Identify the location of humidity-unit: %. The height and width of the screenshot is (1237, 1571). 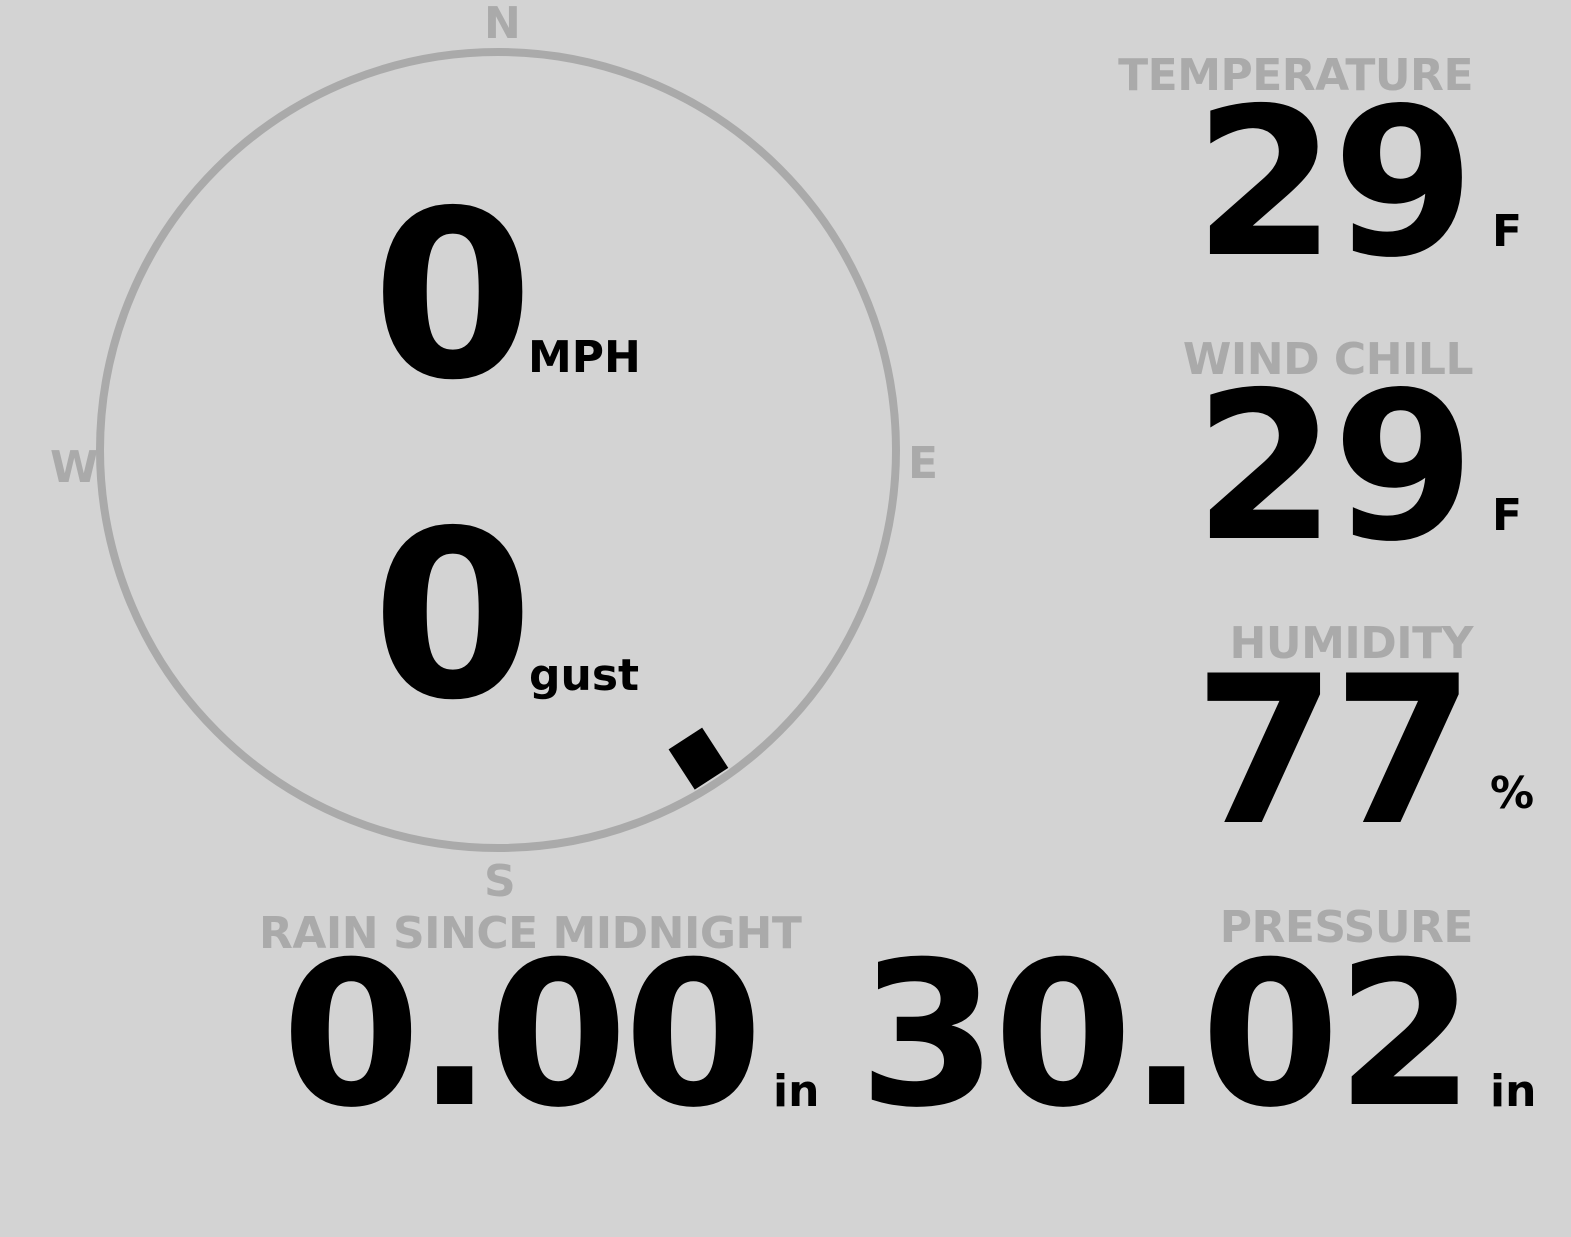
(1512, 793).